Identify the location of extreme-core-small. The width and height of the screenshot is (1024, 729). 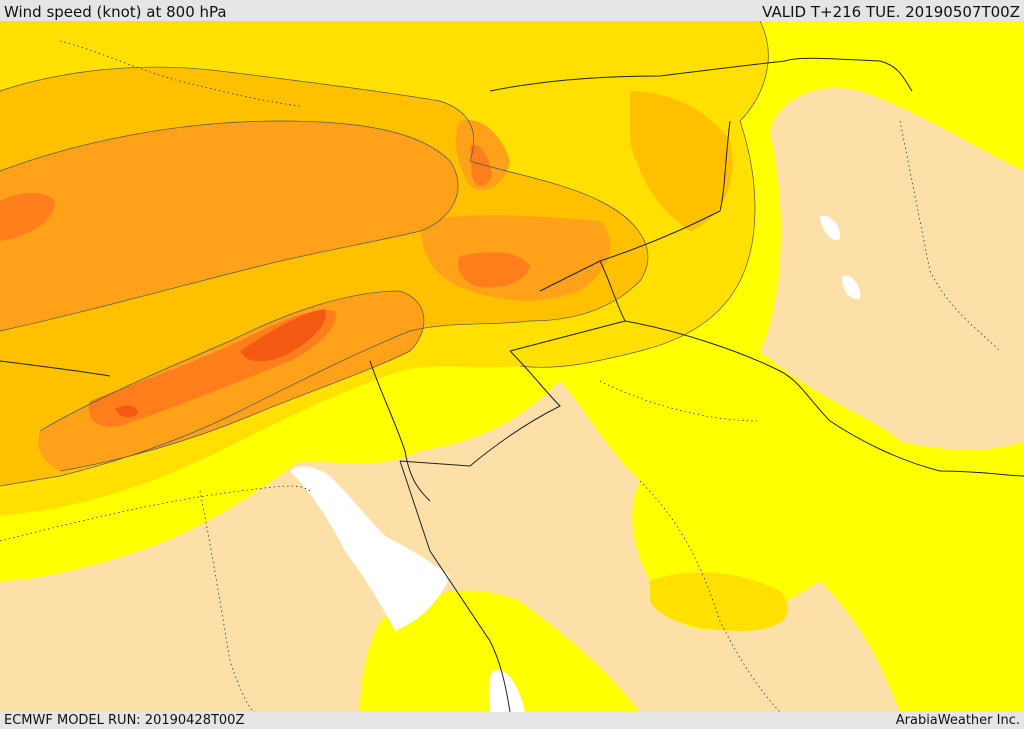
(126, 411).